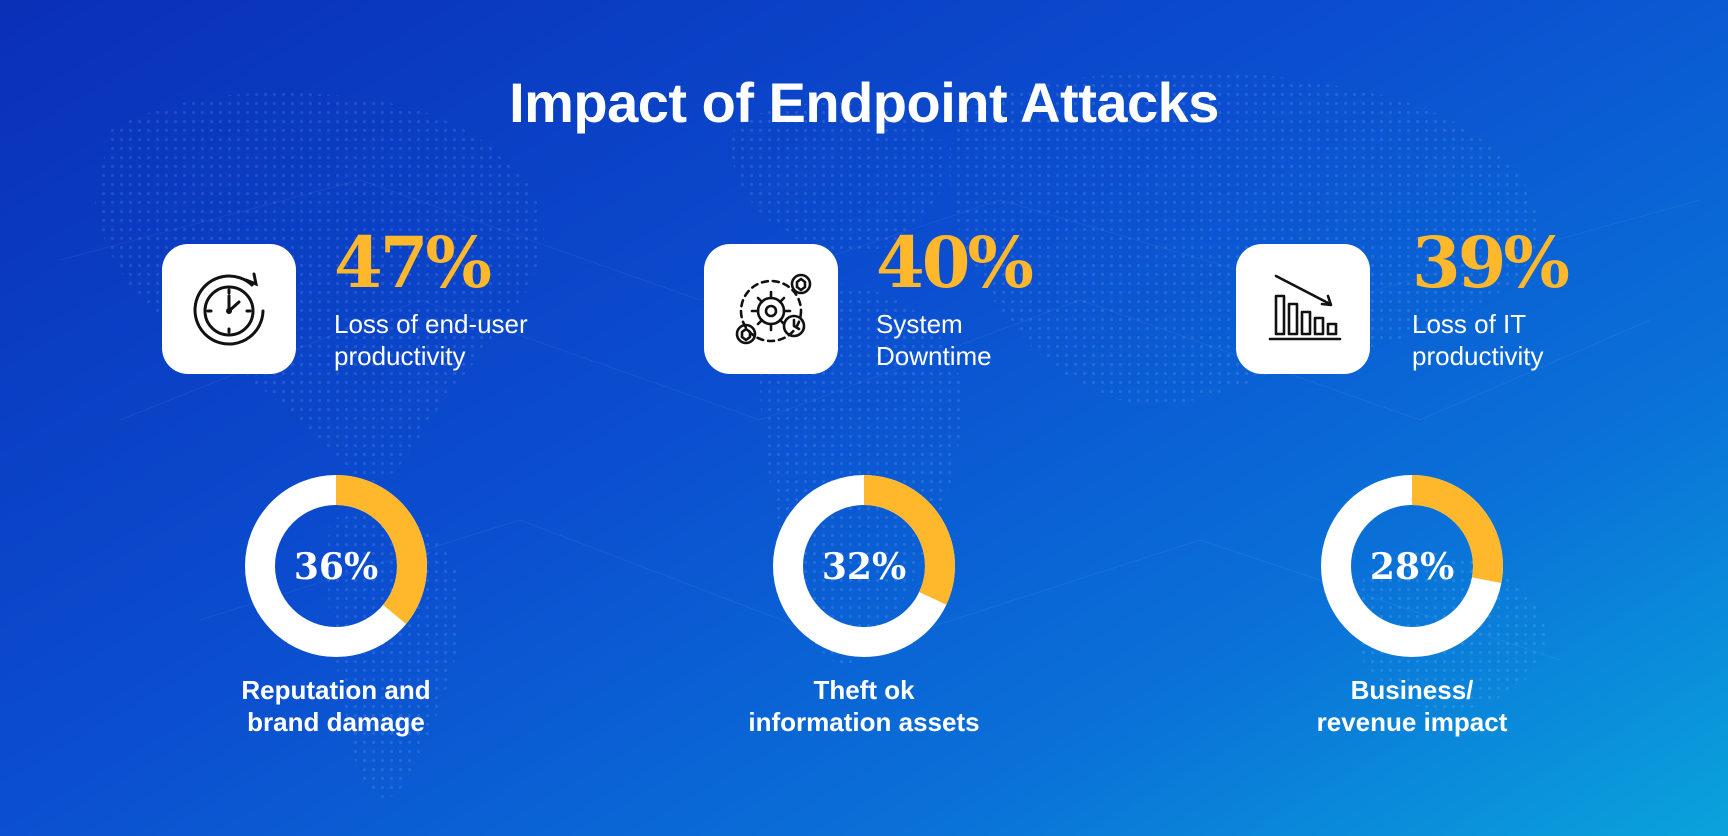  Describe the element at coordinates (431, 324) in the screenshot. I see `stat-1-label-line1: Loss of end-user` at that location.